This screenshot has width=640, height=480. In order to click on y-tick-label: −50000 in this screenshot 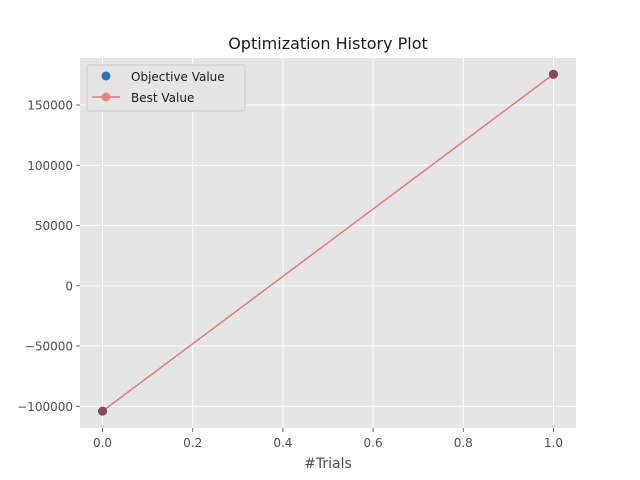, I will do `click(49, 347)`.